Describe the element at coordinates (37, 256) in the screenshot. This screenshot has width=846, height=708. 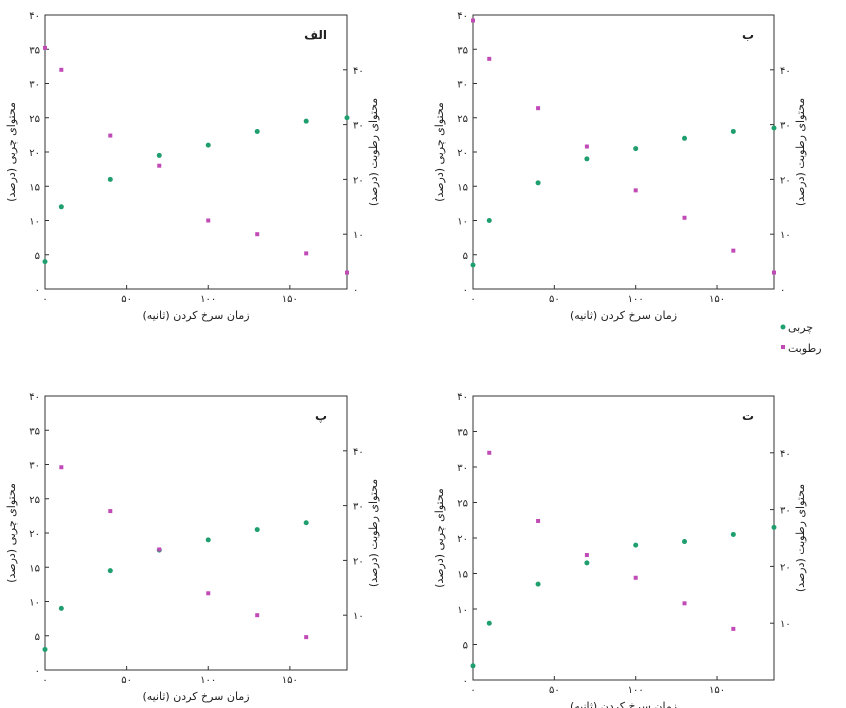
I see `y-tick-label: ۵` at that location.